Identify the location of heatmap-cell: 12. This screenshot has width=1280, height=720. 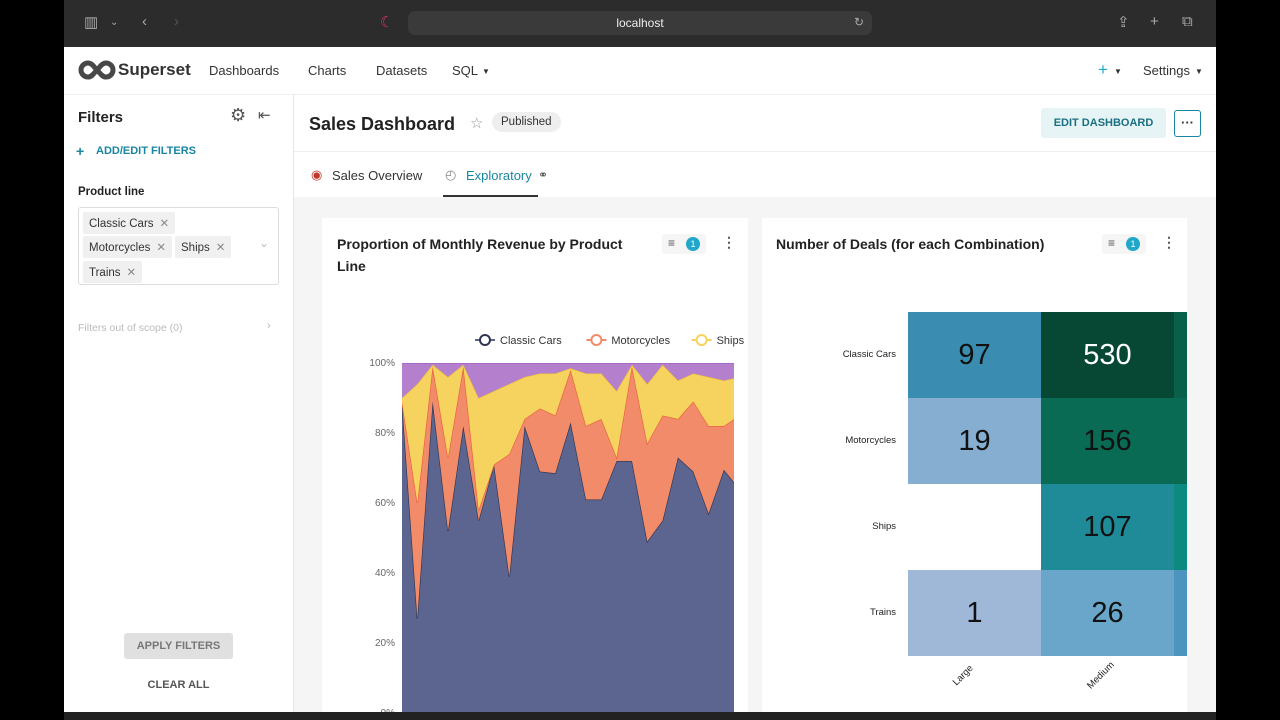
(1180, 527).